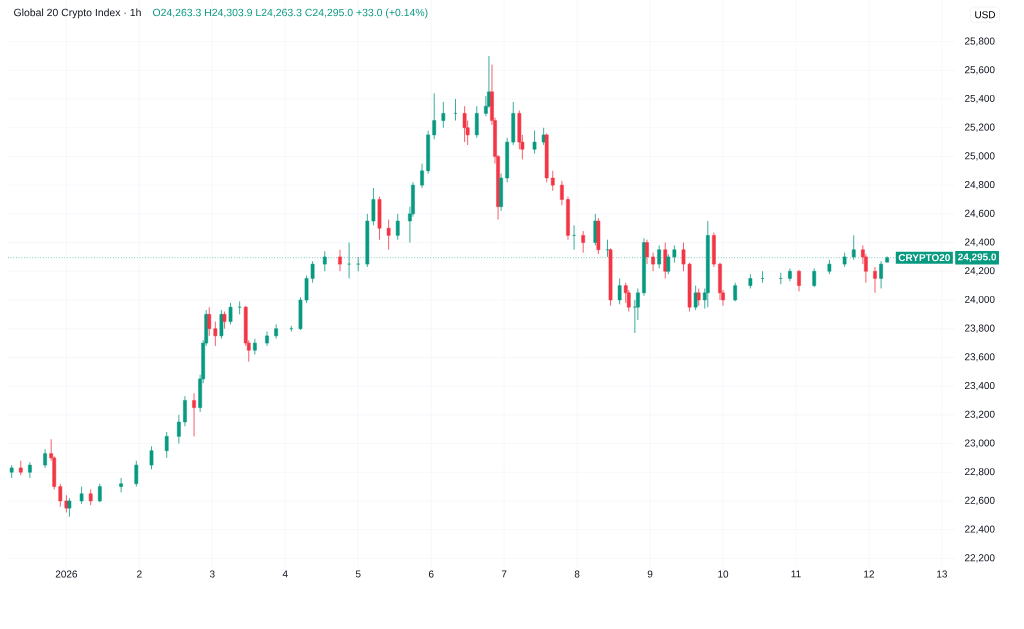 Image resolution: width=1024 pixels, height=629 pixels. I want to click on y-tick-label: 23,000, so click(980, 443).